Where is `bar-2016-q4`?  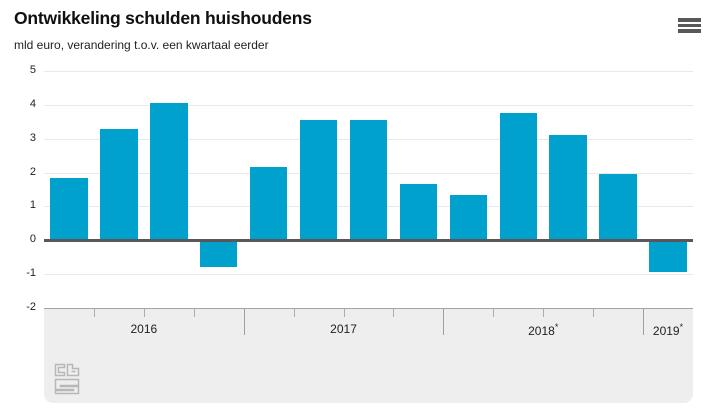
bar-2016-q4 is located at coordinates (219, 254).